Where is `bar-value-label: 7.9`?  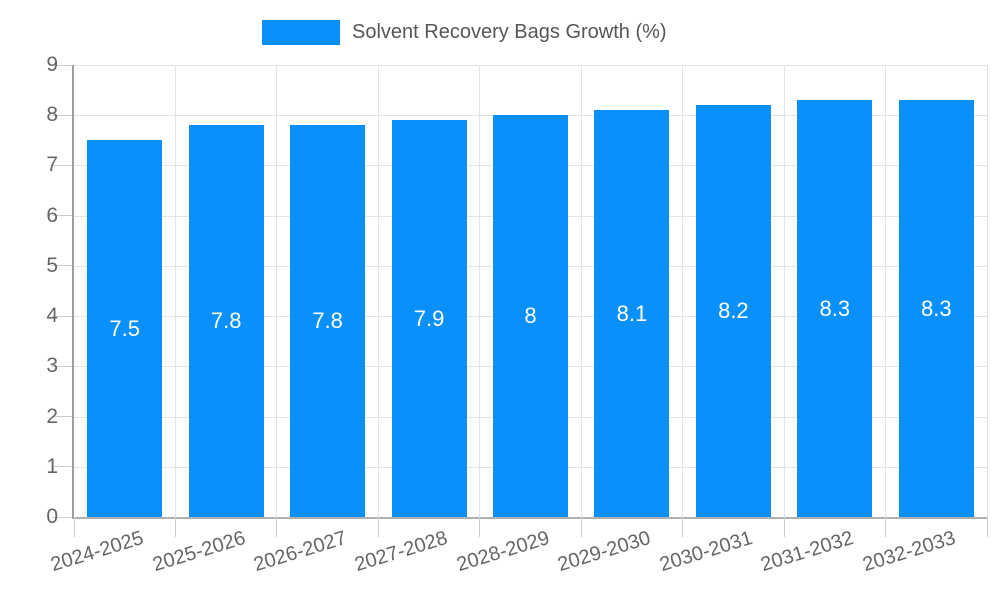
bar-value-label: 7.9 is located at coordinates (429, 318).